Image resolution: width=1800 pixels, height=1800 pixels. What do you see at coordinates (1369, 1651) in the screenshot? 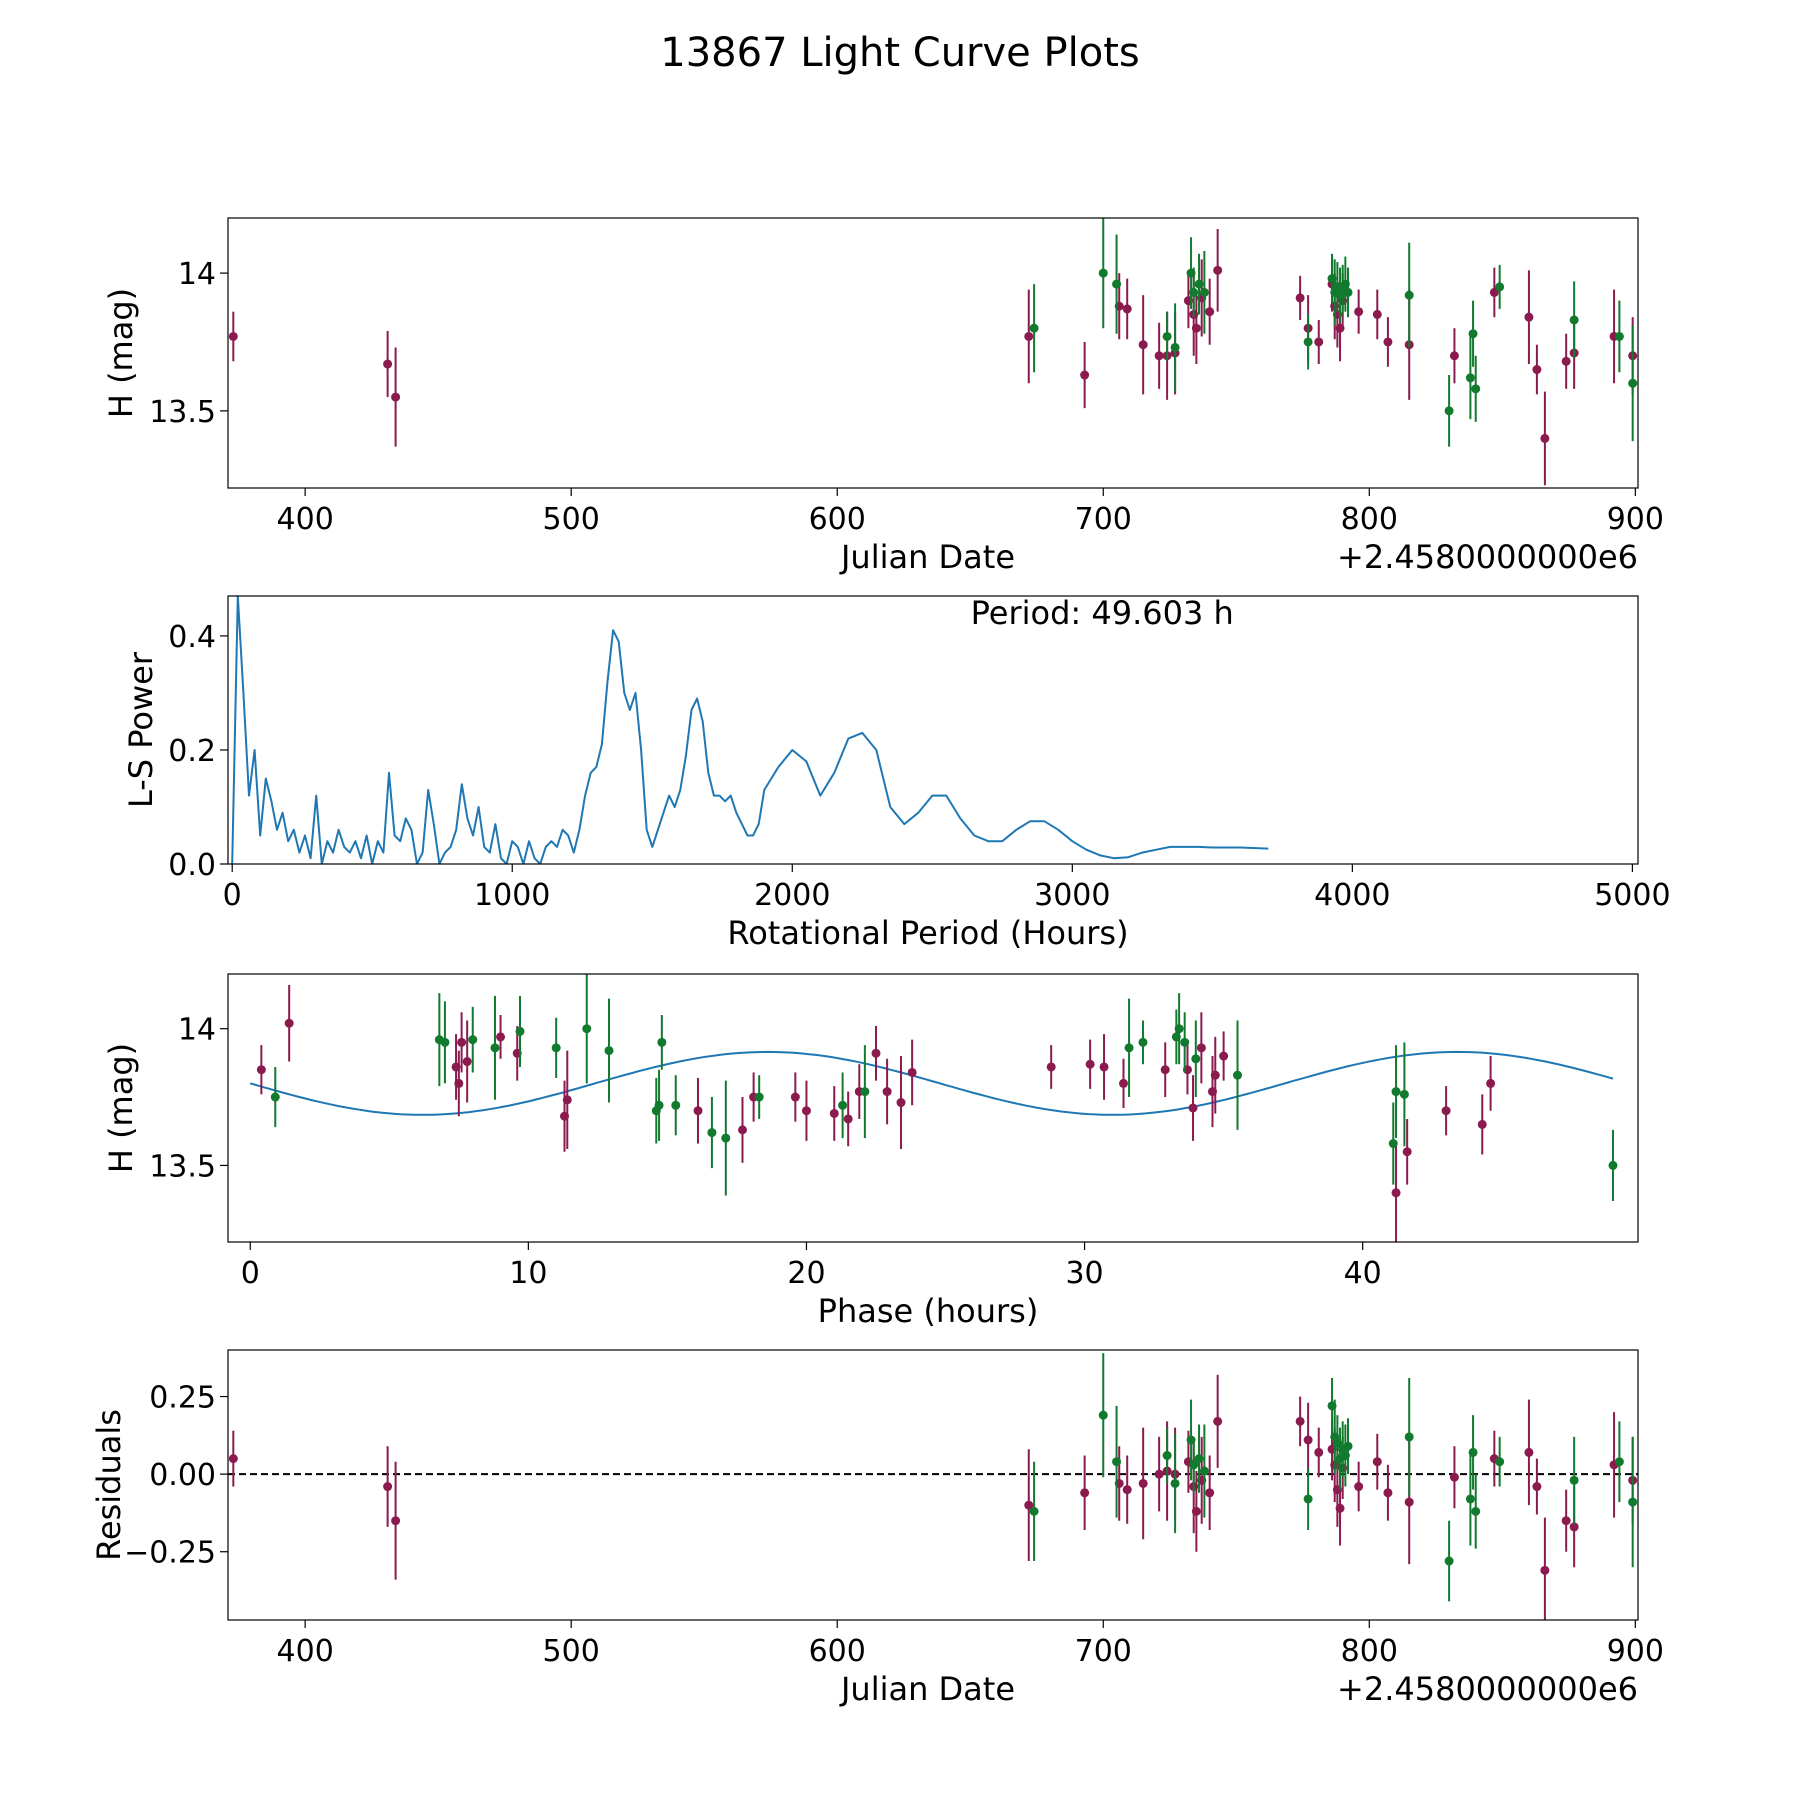
I see `residuals-xtick-label: 800` at bounding box center [1369, 1651].